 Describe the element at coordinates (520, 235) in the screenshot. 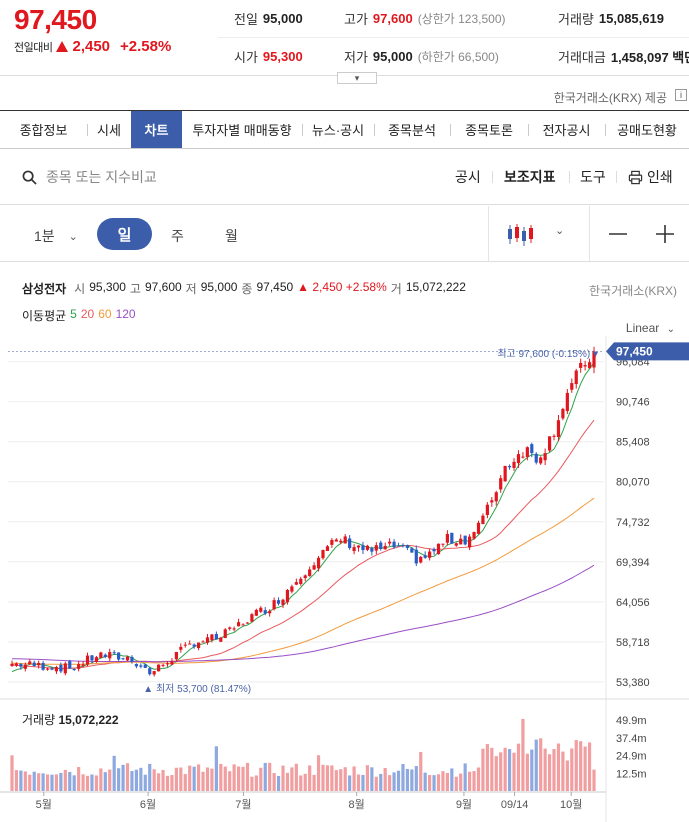

I see `candlestick-type-icon` at that location.